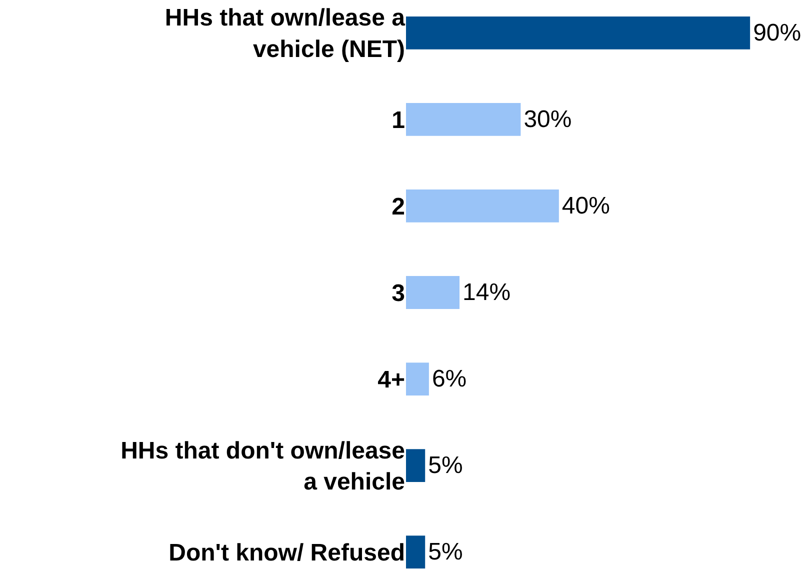 This screenshot has height=585, width=812. I want to click on y-tick-label: 4+, so click(391, 380).